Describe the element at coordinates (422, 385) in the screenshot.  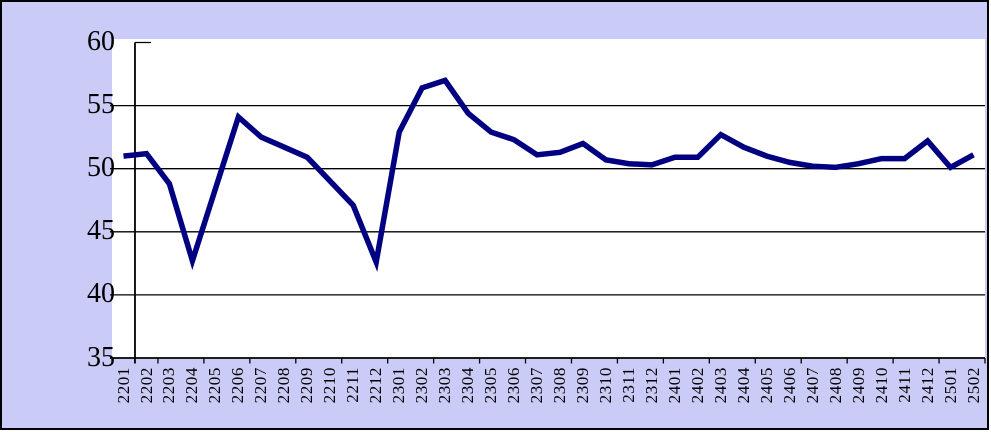
I see `x-axis-tick-label: 2302` at that location.